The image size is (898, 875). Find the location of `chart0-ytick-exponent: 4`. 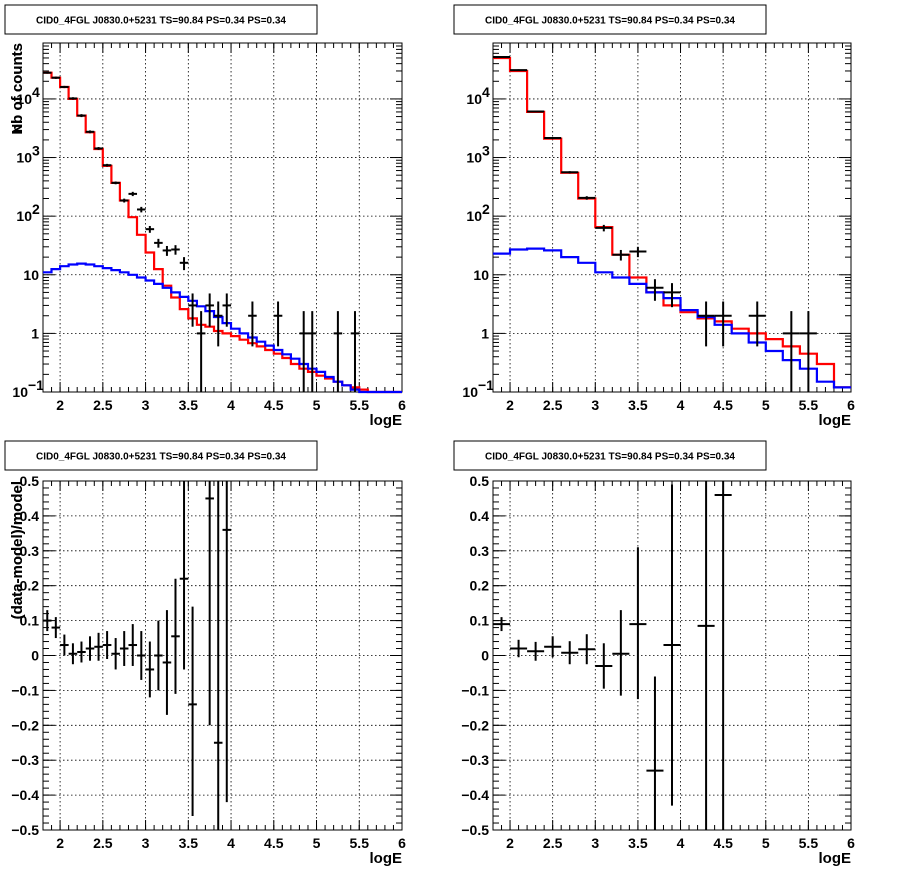

chart0-ytick-exponent: 4 is located at coordinates (36, 92).